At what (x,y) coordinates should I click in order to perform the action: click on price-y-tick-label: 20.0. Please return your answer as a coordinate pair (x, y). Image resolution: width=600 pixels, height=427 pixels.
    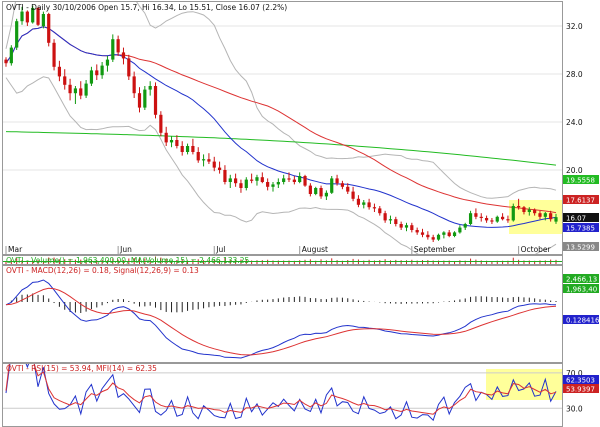
    Looking at the image, I should click on (574, 170).